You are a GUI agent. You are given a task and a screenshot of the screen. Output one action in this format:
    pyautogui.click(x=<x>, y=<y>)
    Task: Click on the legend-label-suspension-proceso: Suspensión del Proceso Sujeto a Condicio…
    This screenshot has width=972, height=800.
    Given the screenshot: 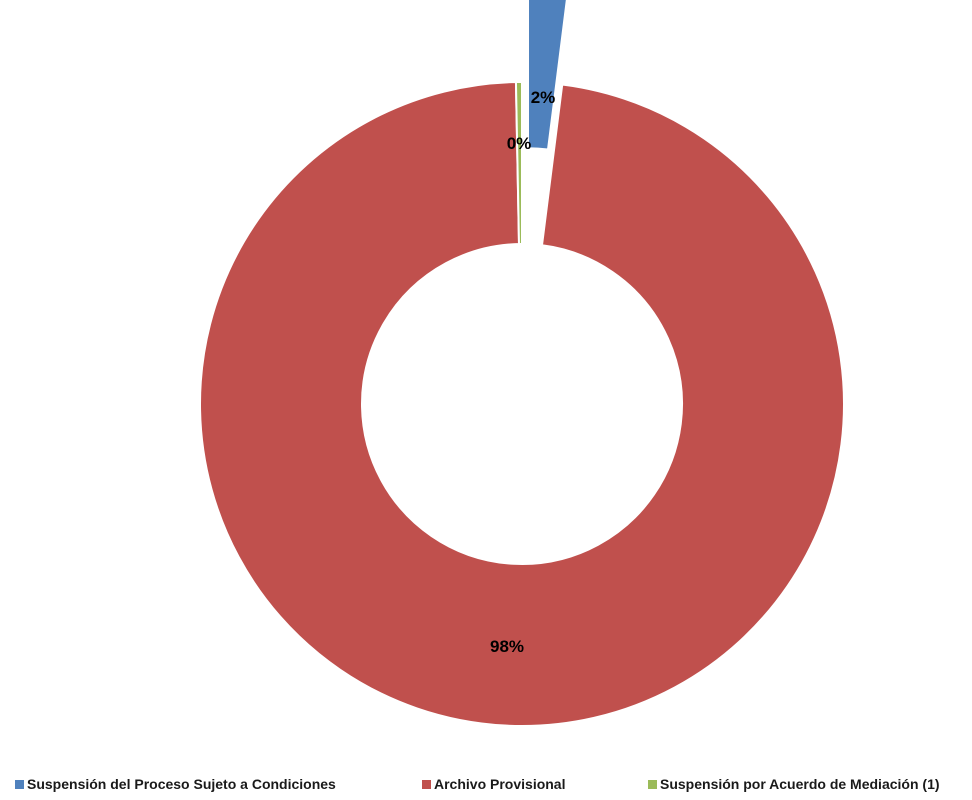 What is the action you would take?
    pyautogui.click(x=181, y=784)
    